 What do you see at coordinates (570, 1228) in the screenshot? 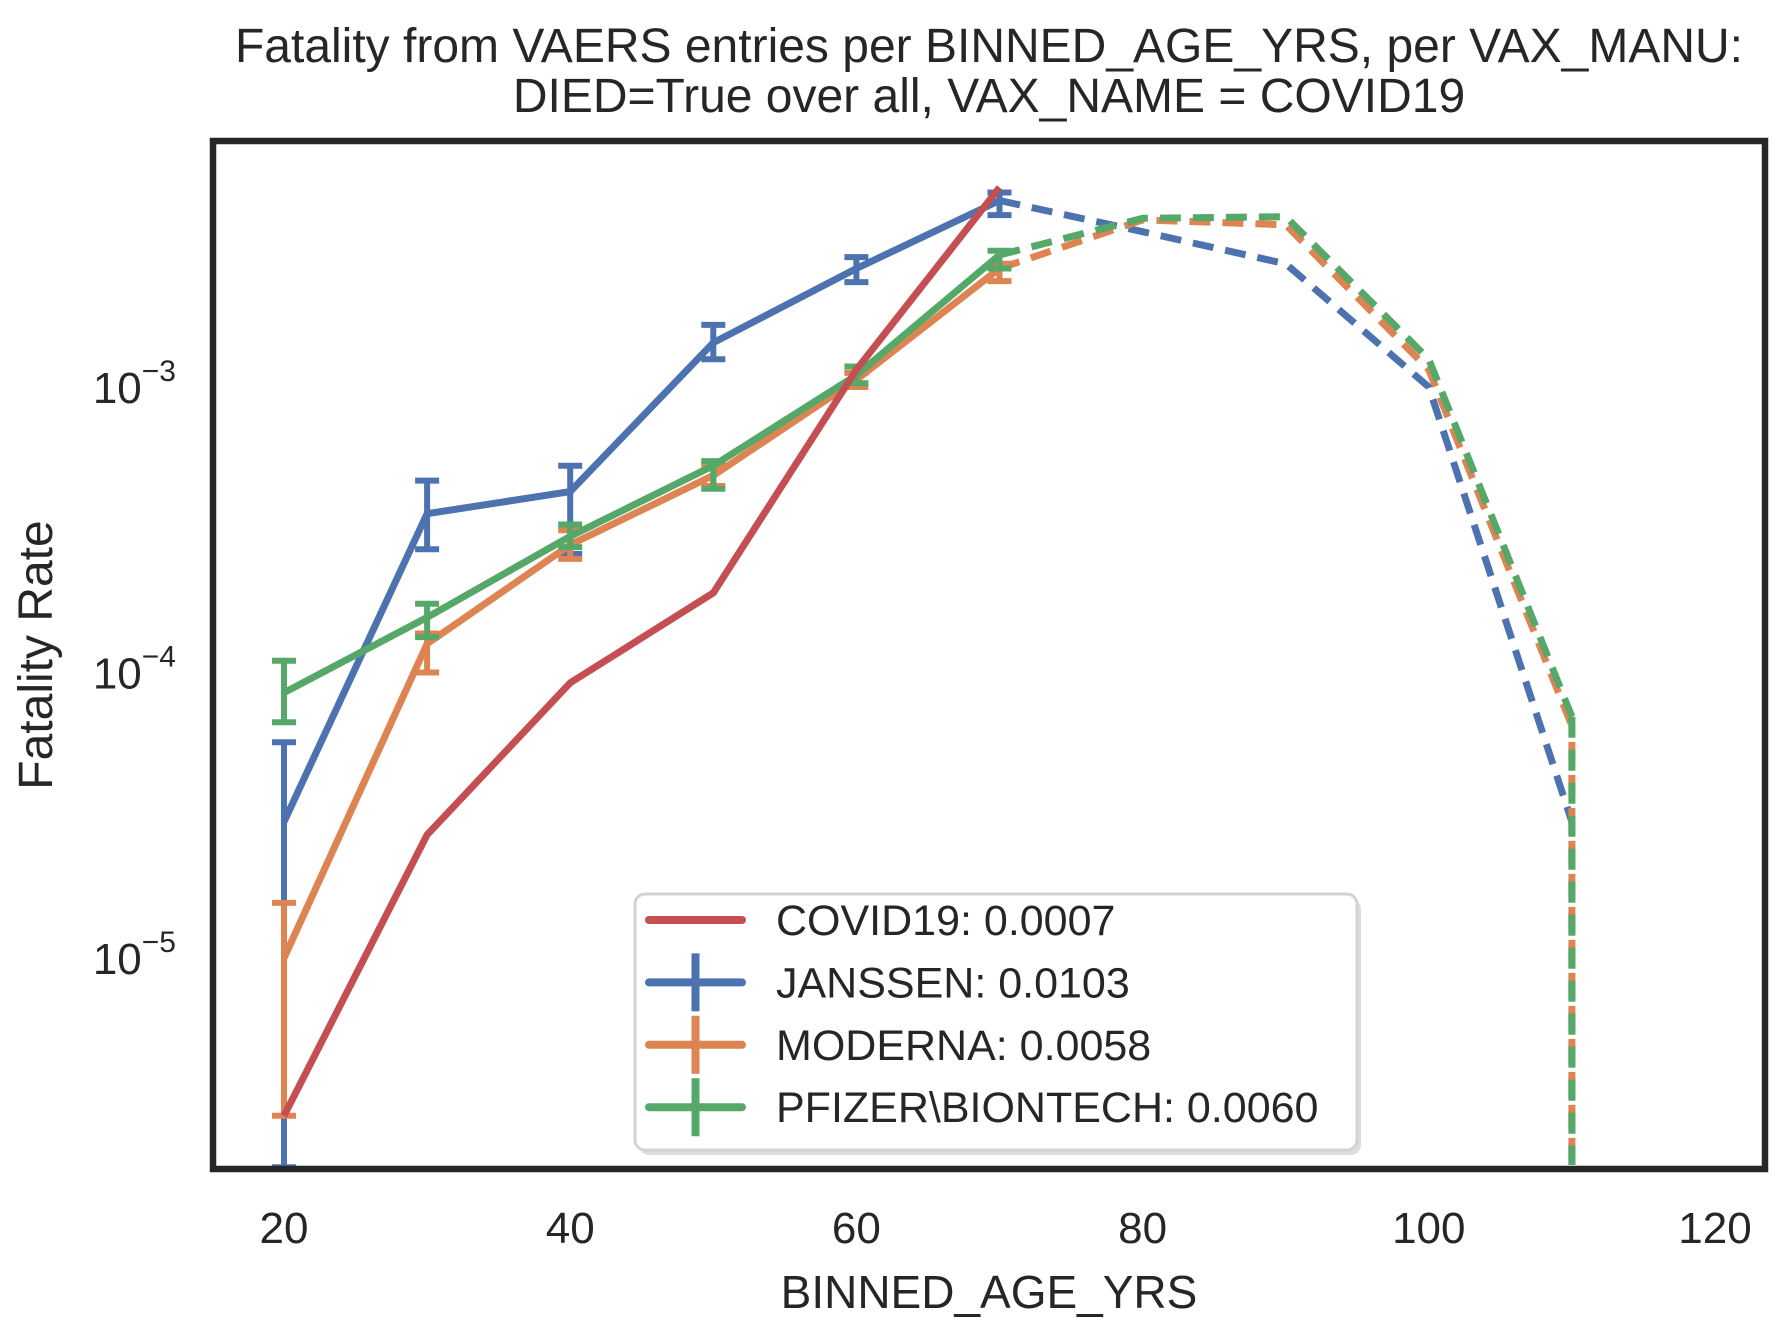
I see `x-tick-label: 40` at bounding box center [570, 1228].